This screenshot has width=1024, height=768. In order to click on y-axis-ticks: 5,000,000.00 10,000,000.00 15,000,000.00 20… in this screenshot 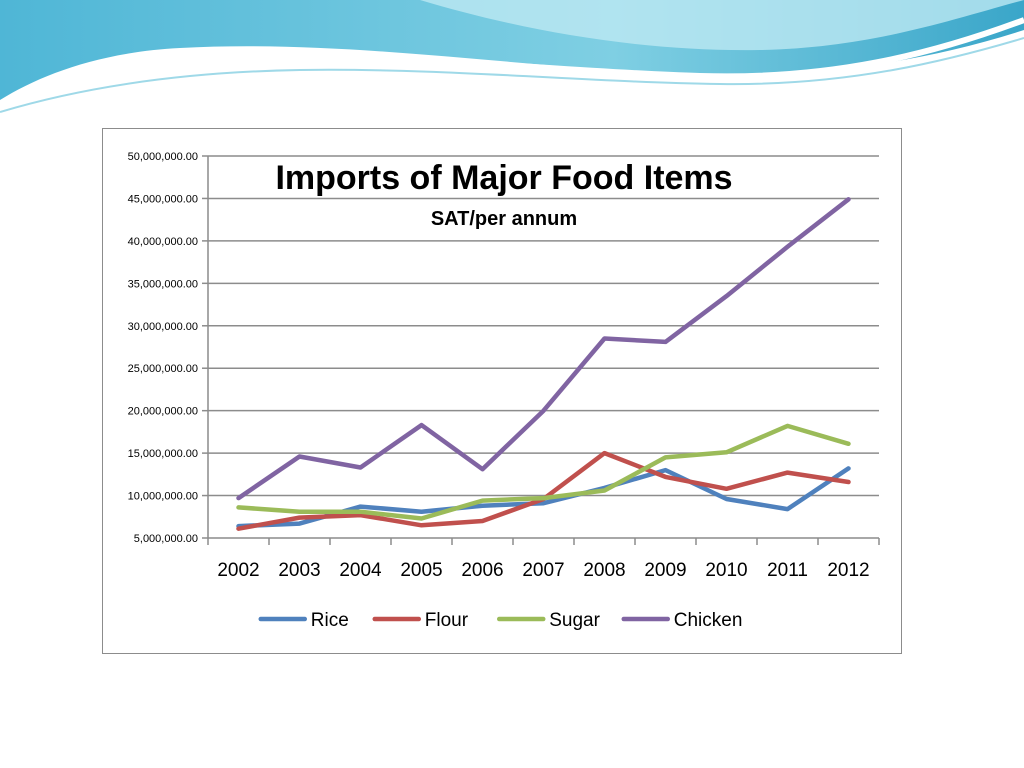, I will do `click(168, 348)`.